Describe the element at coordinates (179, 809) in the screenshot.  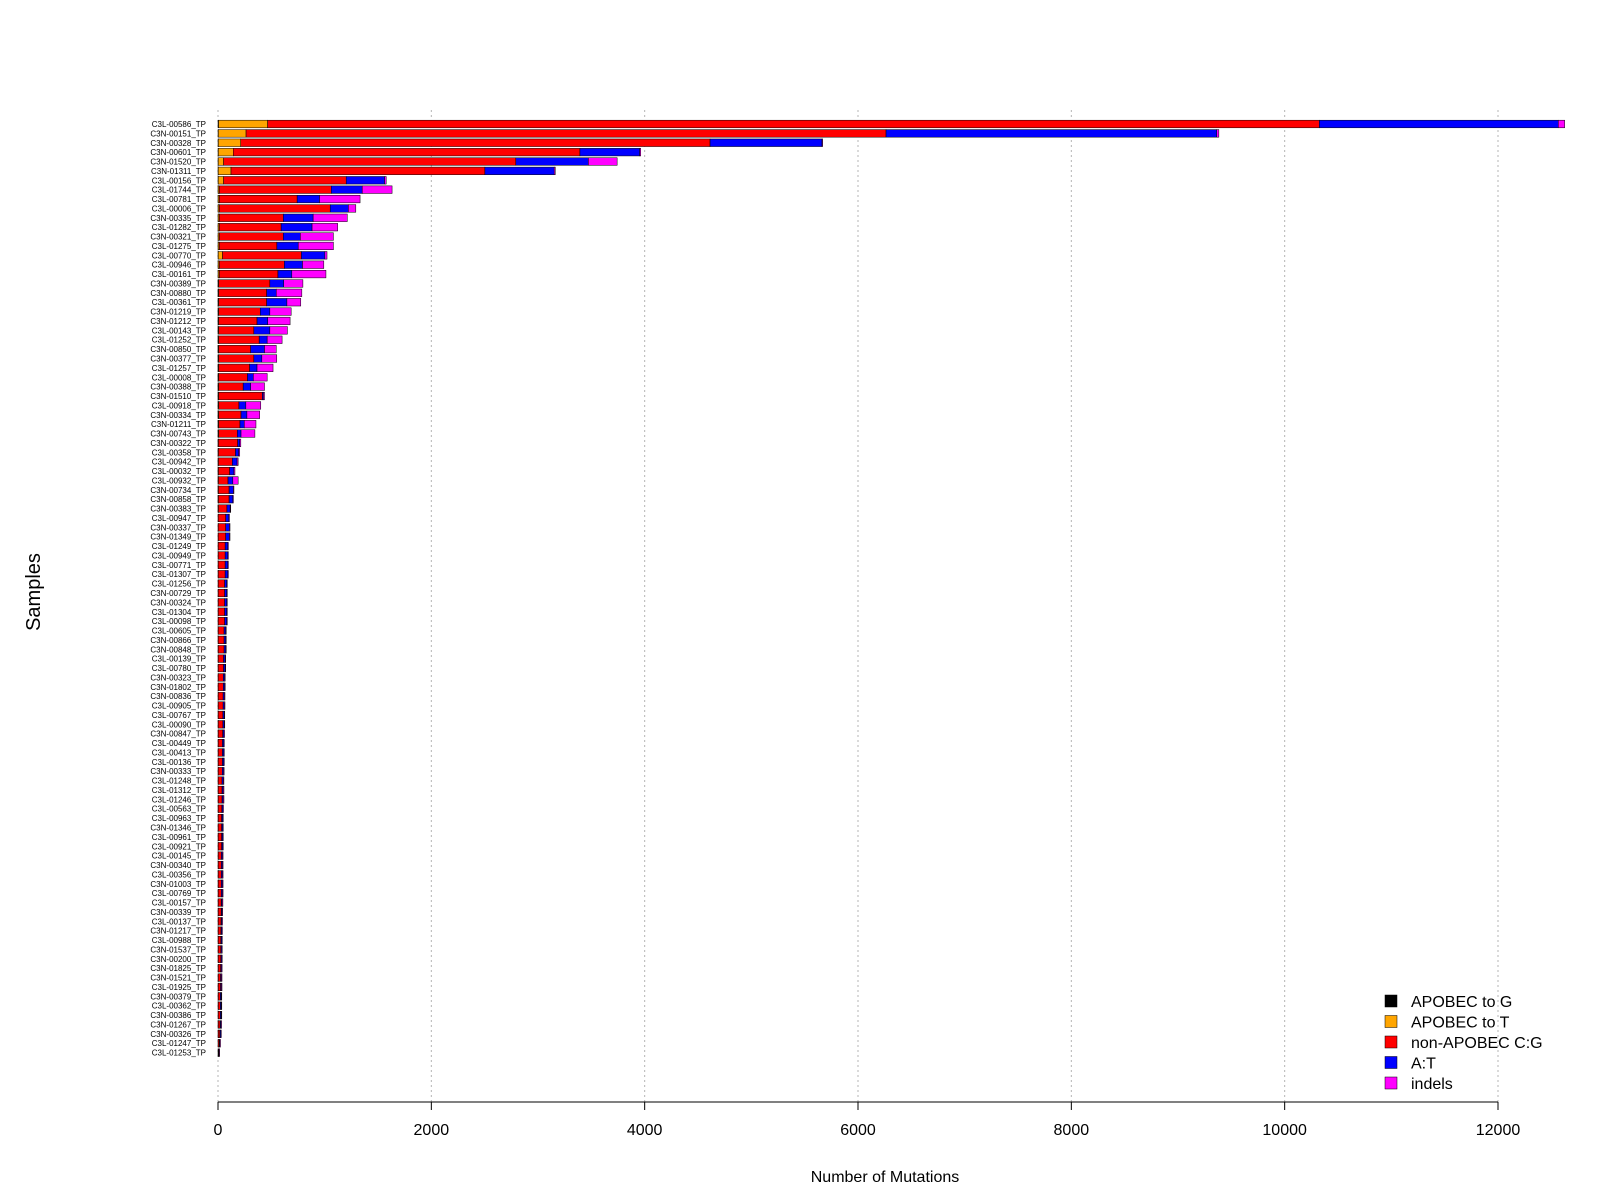
I see `sample-label: C3L-00563_TP` at that location.